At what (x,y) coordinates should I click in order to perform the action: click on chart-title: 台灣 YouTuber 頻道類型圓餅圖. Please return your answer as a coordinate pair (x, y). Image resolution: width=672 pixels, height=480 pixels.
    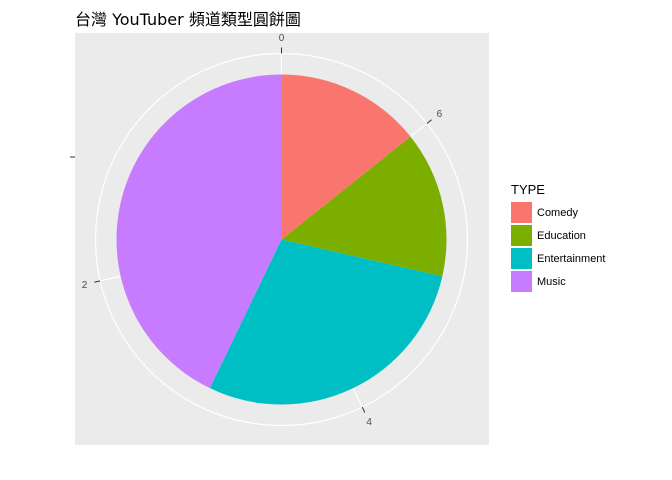
    Looking at the image, I should click on (188, 19).